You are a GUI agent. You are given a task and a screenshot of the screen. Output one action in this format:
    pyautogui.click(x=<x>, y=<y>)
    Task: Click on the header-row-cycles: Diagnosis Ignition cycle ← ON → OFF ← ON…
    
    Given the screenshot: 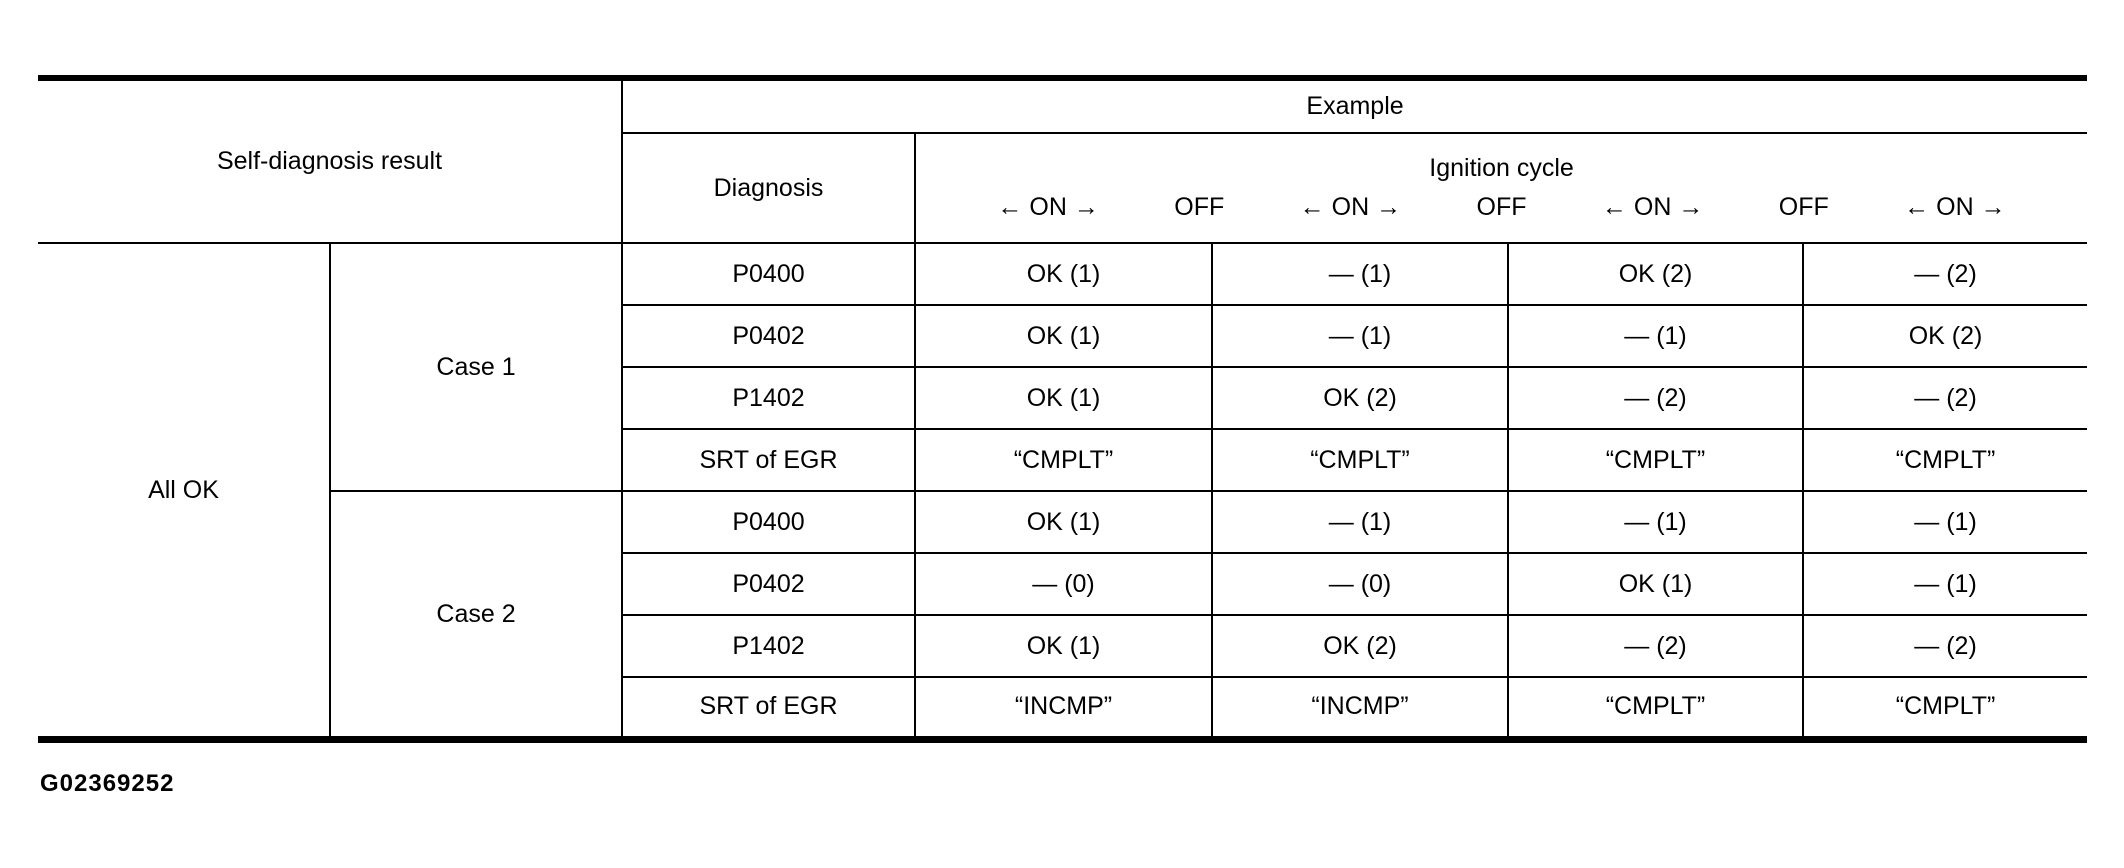 What is the action you would take?
    pyautogui.click(x=1063, y=188)
    